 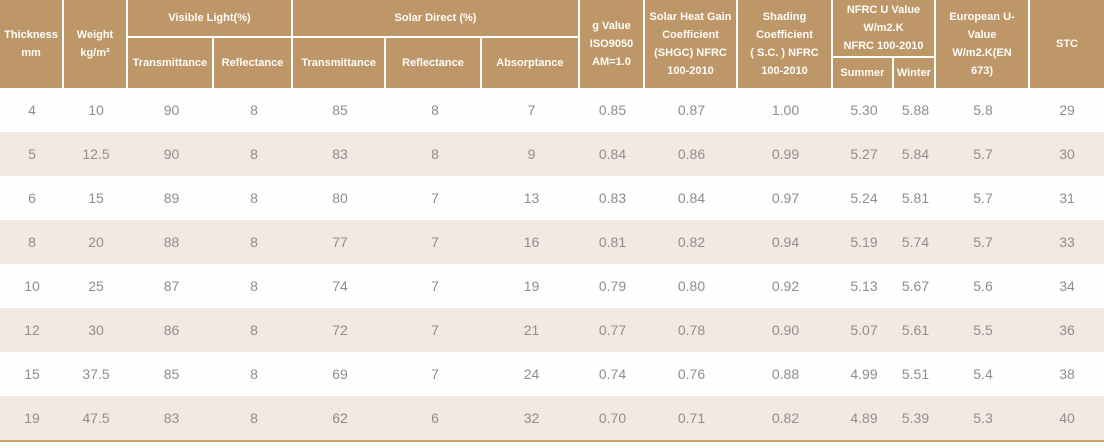 I want to click on table-cell: 83, so click(x=171, y=418).